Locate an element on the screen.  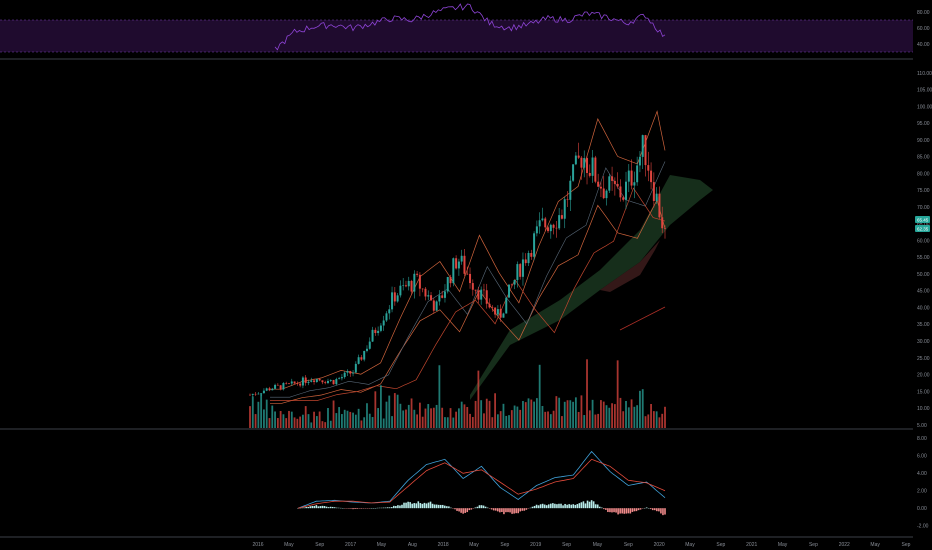
x-tick-19: 2022 is located at coordinates (844, 545).